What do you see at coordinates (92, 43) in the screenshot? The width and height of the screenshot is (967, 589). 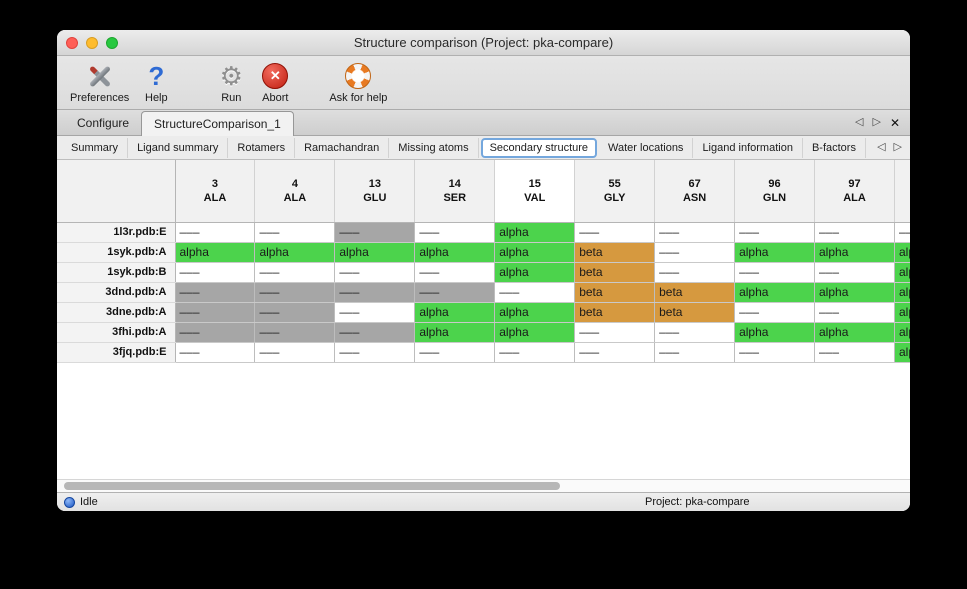 I see `minimize-window-button` at bounding box center [92, 43].